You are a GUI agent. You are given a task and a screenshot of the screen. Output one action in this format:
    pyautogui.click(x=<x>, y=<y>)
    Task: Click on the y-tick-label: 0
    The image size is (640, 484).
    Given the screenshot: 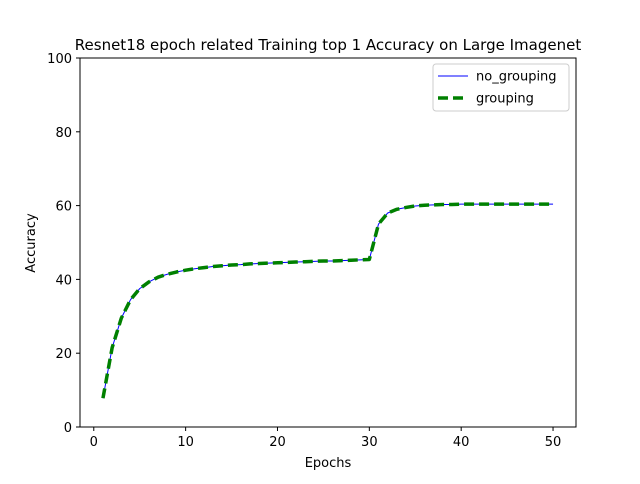 What is the action you would take?
    pyautogui.click(x=68, y=428)
    